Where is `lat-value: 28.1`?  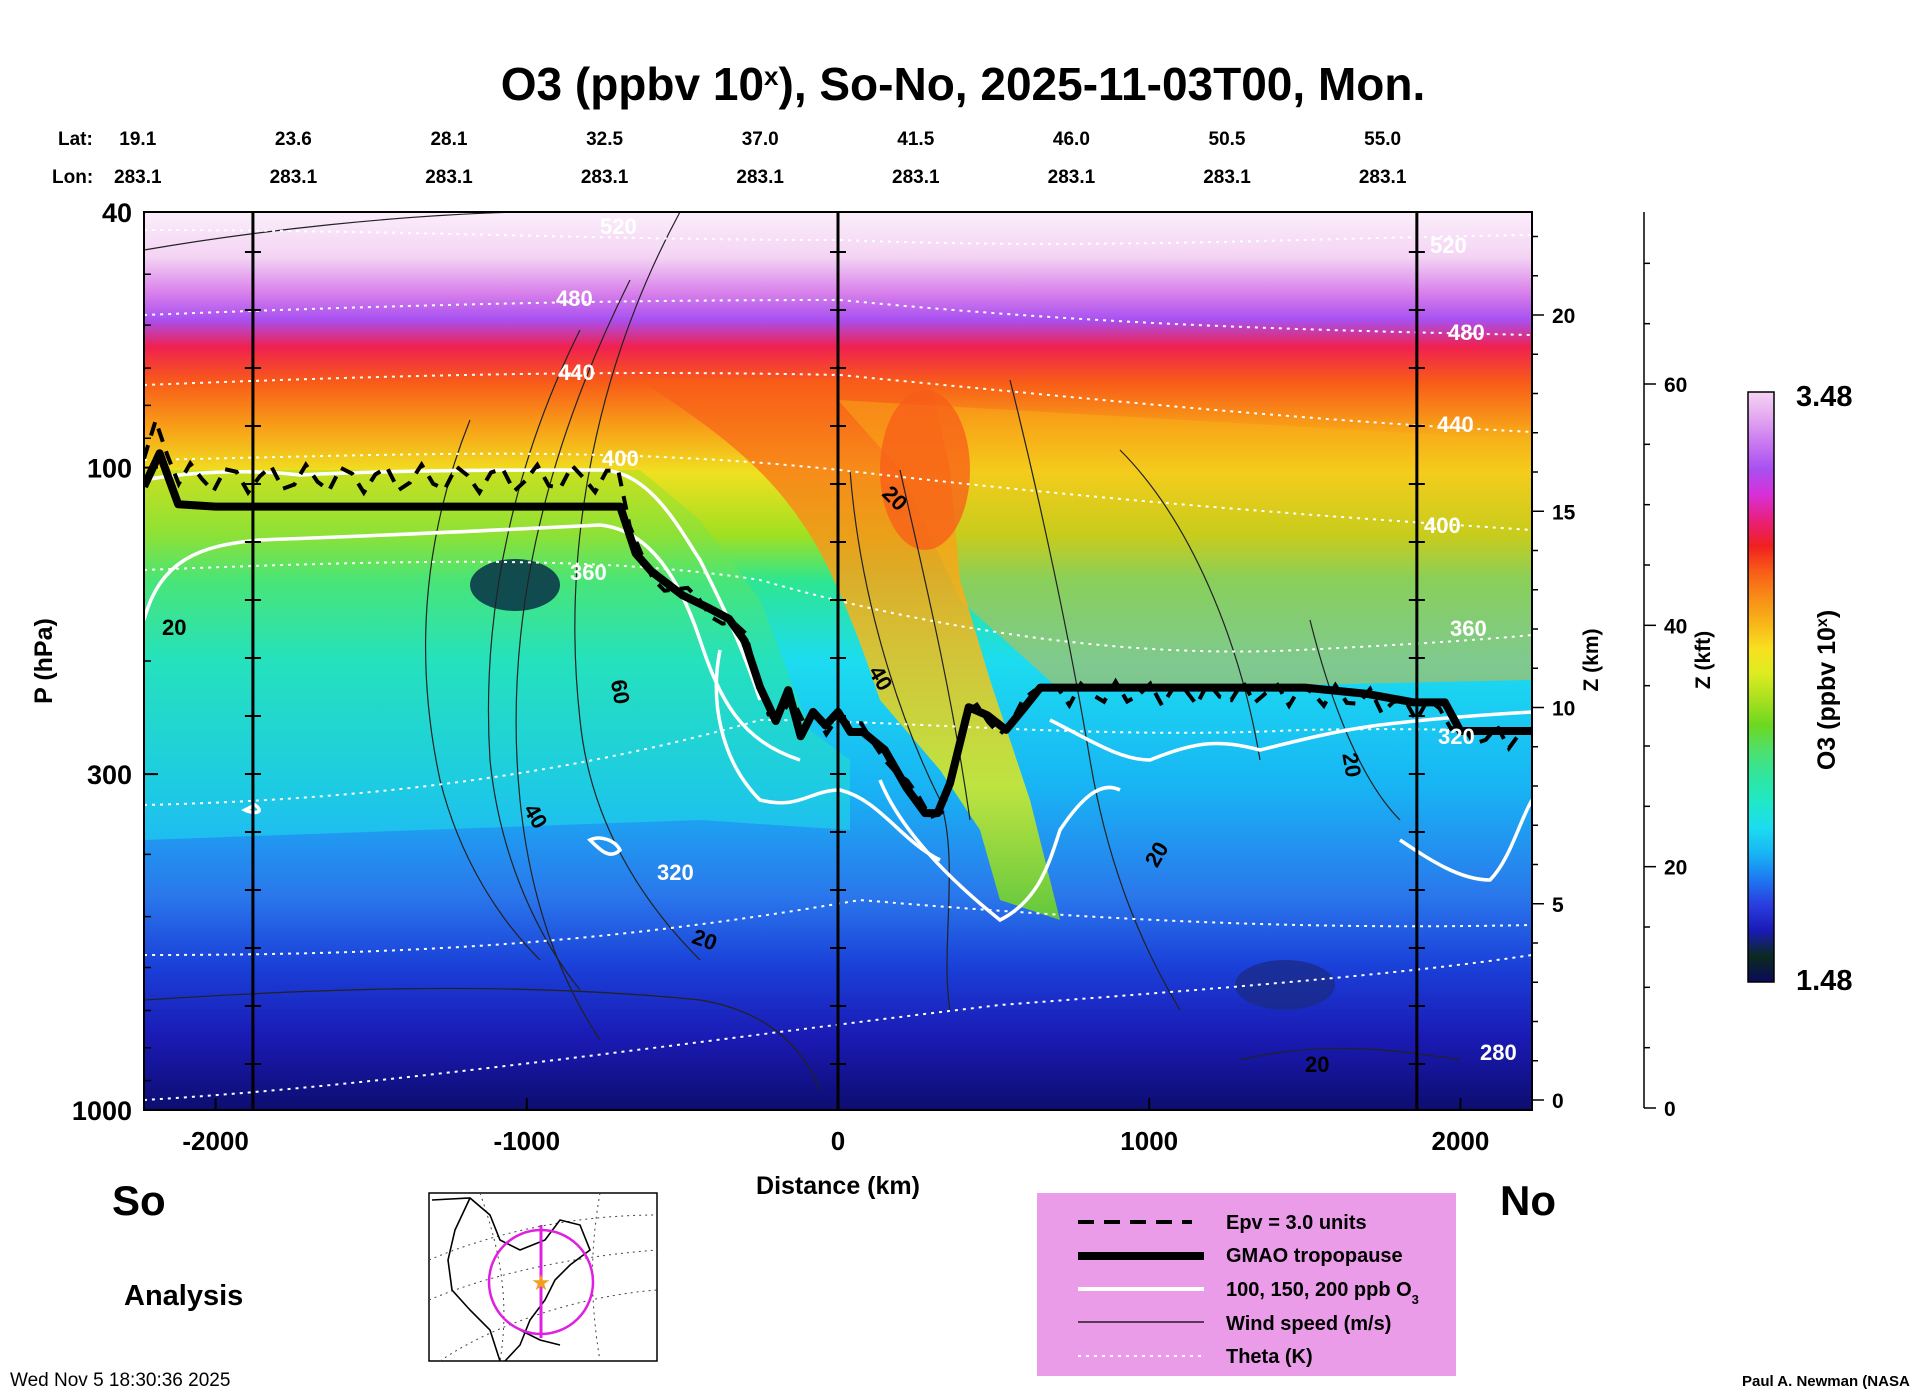
lat-value: 28.1 is located at coordinates (448, 139).